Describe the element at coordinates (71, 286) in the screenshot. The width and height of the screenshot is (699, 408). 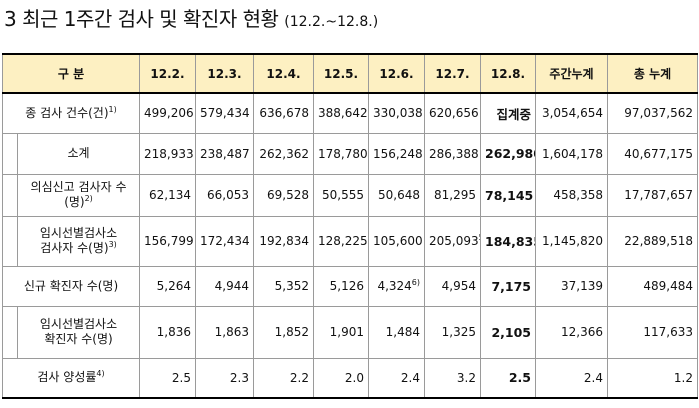
I see `row-label: 신규 확진자 수(명)` at that location.